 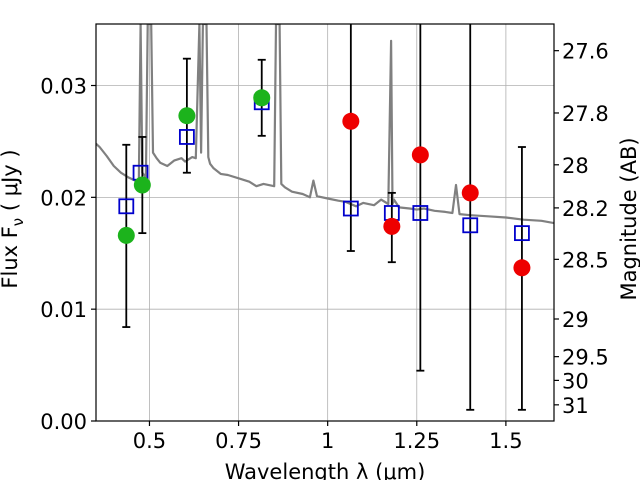 What do you see at coordinates (18, 222) in the screenshot?
I see `y-axis-title-subscript: ν` at bounding box center [18, 222].